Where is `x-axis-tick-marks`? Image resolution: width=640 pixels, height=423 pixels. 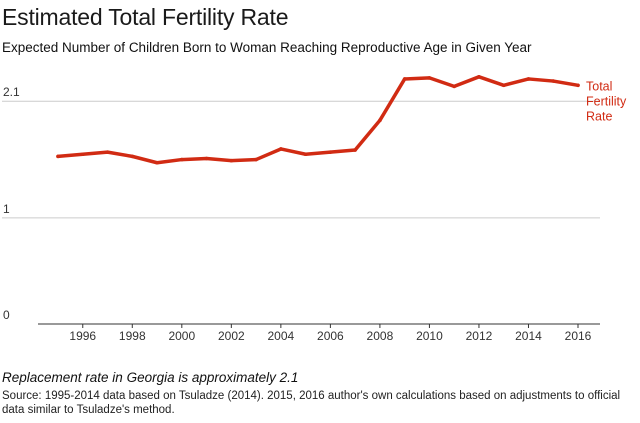 x-axis-tick-marks is located at coordinates (330, 326).